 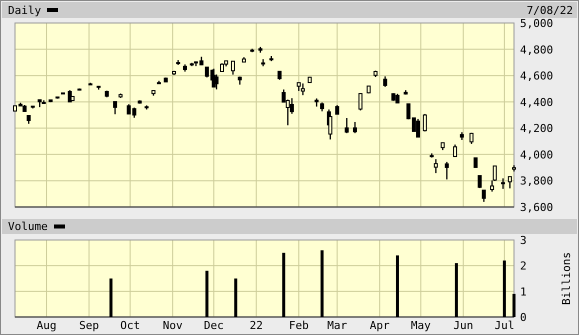 What do you see at coordinates (537, 155) in the screenshot?
I see `y-tick-label: 4,000` at bounding box center [537, 155].